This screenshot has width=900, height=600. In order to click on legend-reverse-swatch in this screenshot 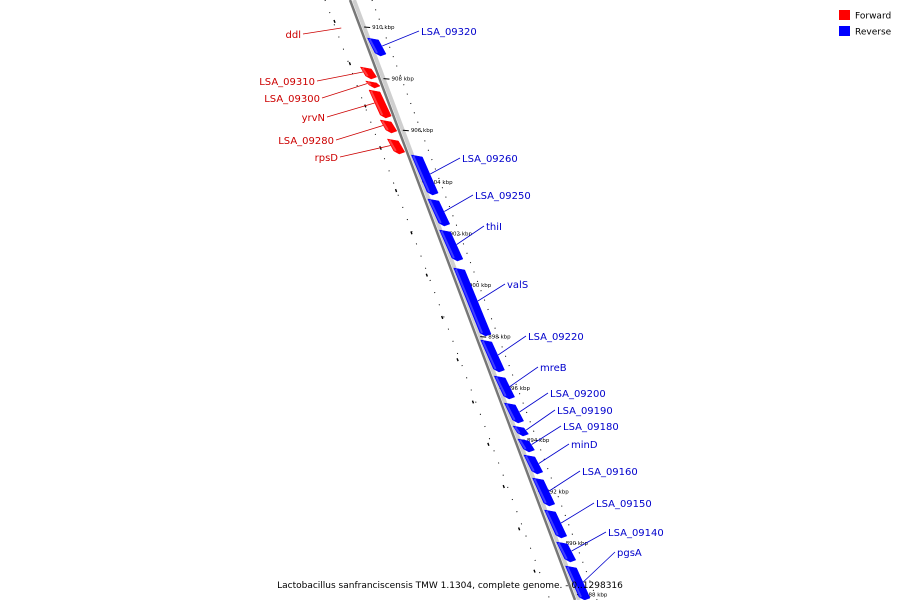, I will do `click(844, 31)`.